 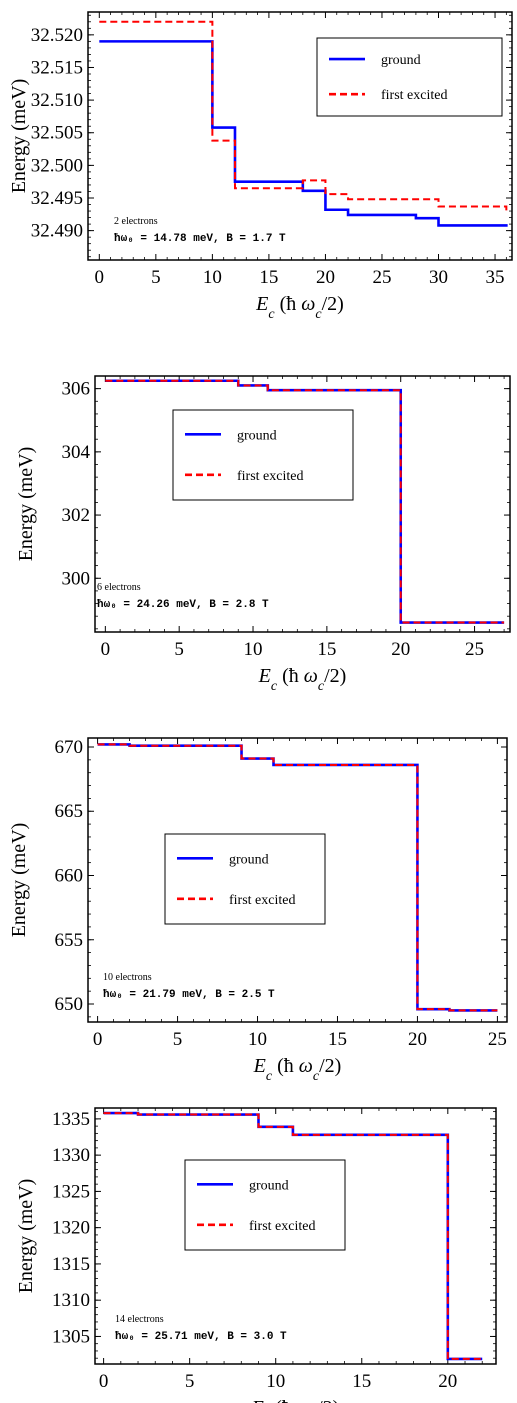 What do you see at coordinates (69, 811) in the screenshot?
I see `y-tick-label: 665` at bounding box center [69, 811].